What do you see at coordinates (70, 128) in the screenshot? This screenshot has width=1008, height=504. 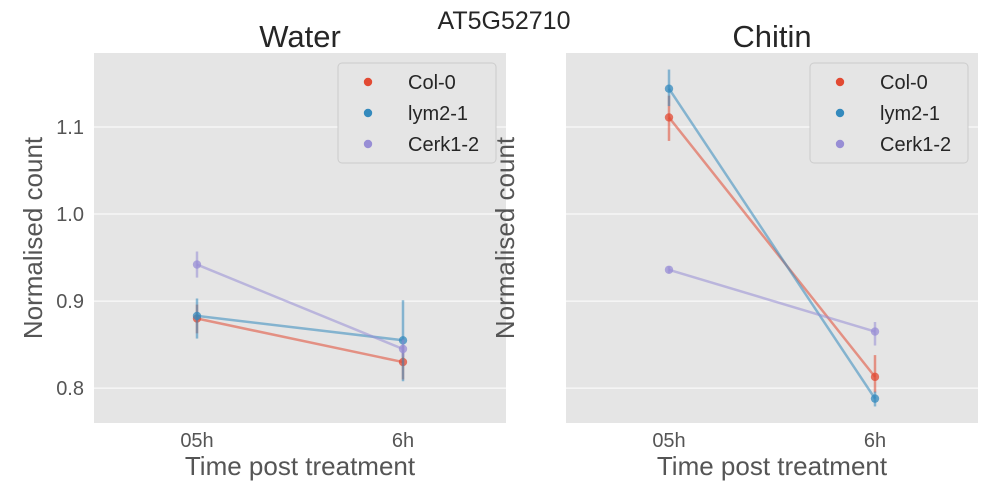 I see `y-tick-label: 1.1` at bounding box center [70, 128].